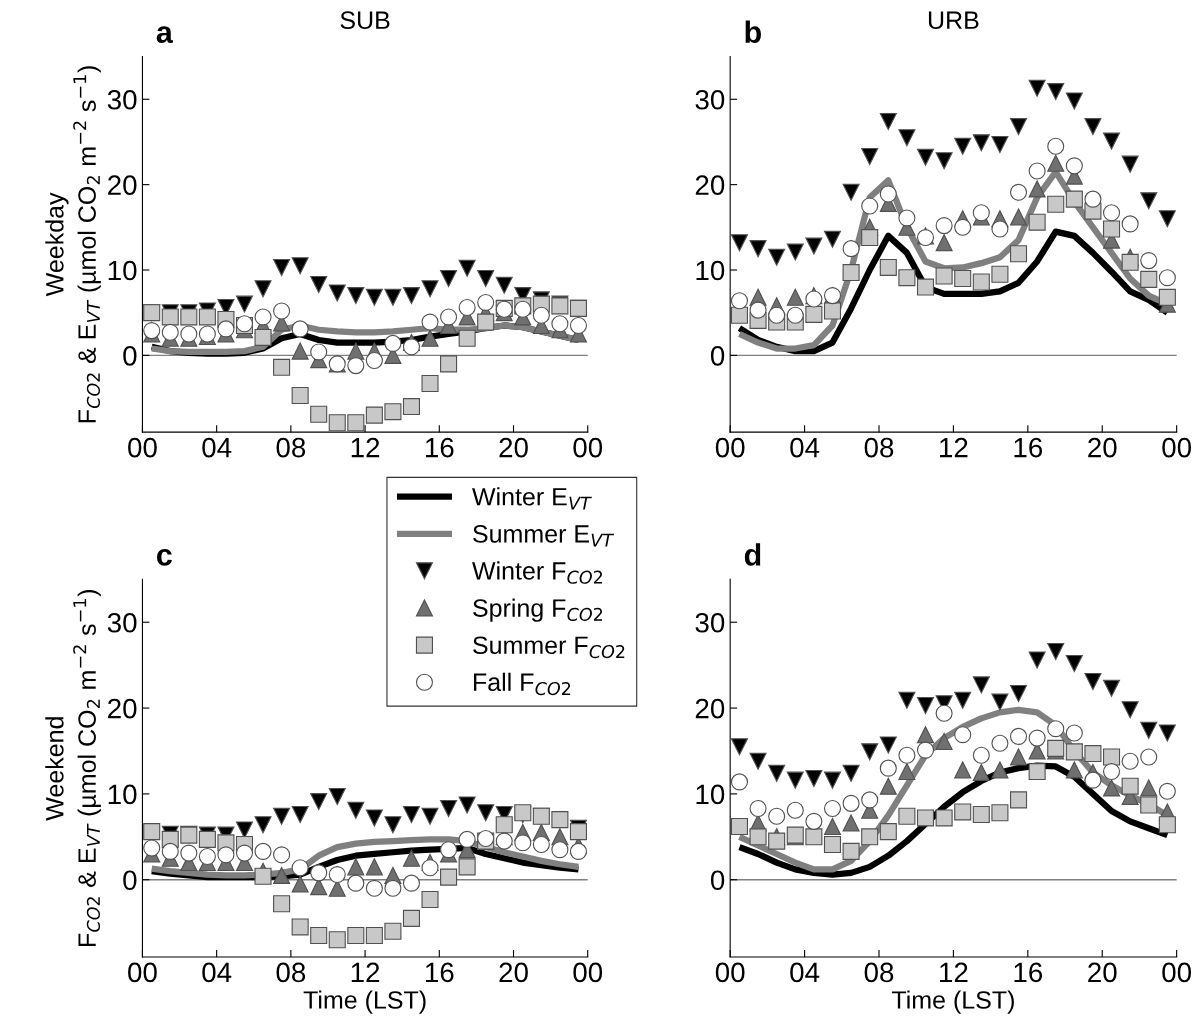  I want to click on text: Weekday F$_{CO2}$ & E$_{VT}$ (µmol CO$_{2}$ m$^{−2}$ s$^{−1}$), so click(73, 244).